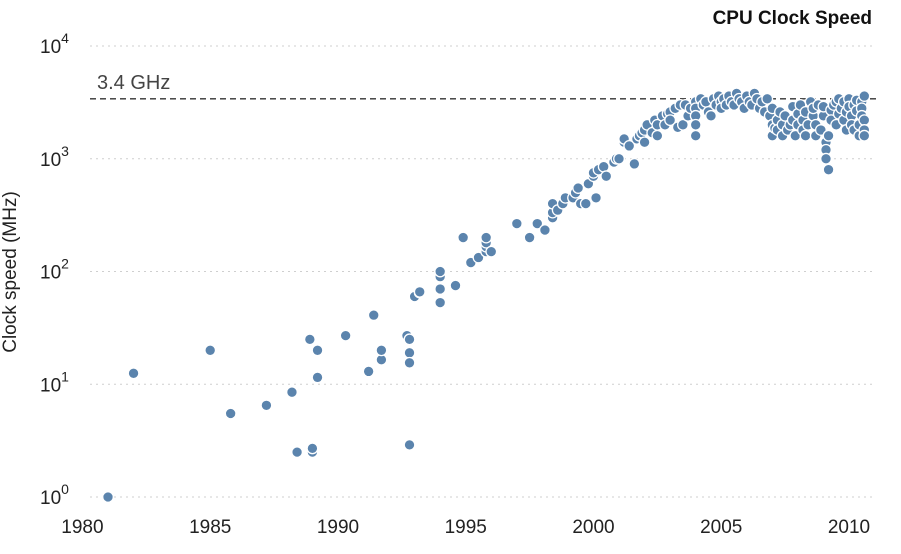  Describe the element at coordinates (65, 376) in the screenshot. I see `y-tick-exponent: 1` at that location.